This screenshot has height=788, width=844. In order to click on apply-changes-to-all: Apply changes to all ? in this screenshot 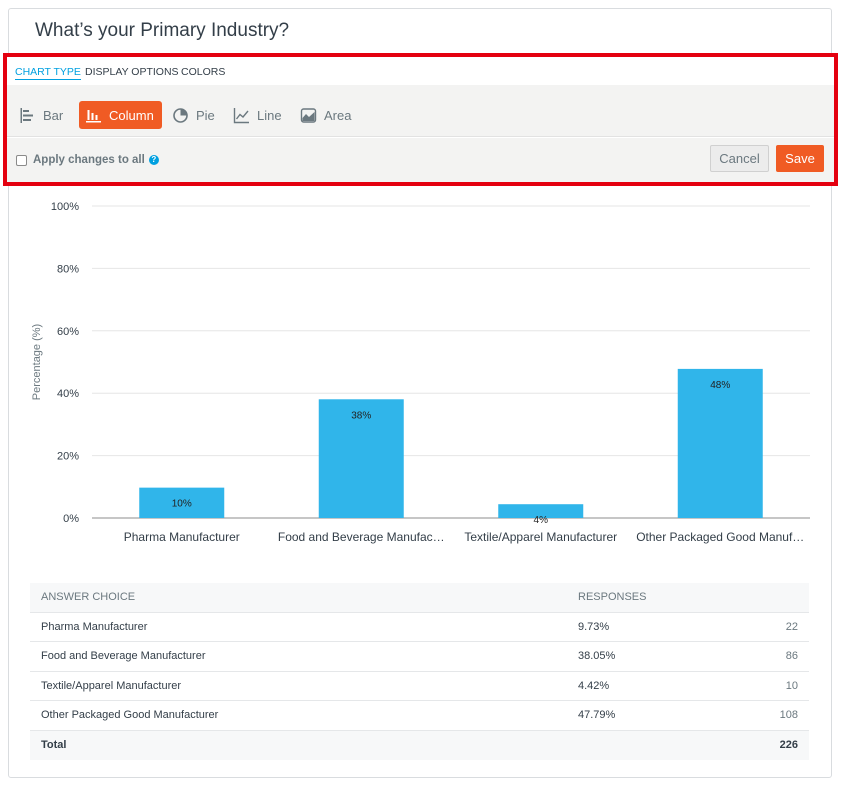, I will do `click(87, 160)`.